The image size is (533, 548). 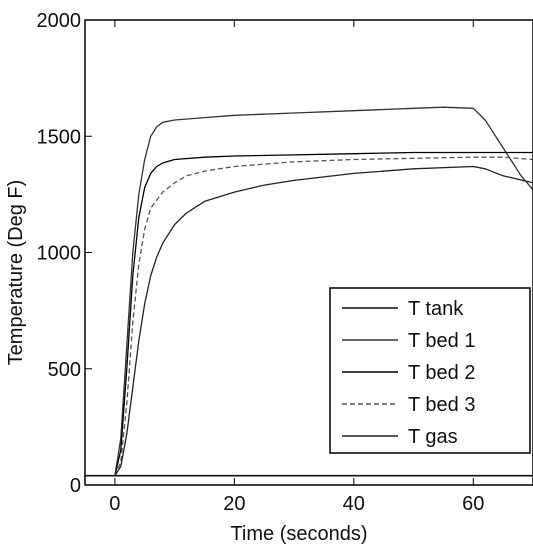 What do you see at coordinates (59, 254) in the screenshot?
I see `y-tick-label: 1000` at bounding box center [59, 254].